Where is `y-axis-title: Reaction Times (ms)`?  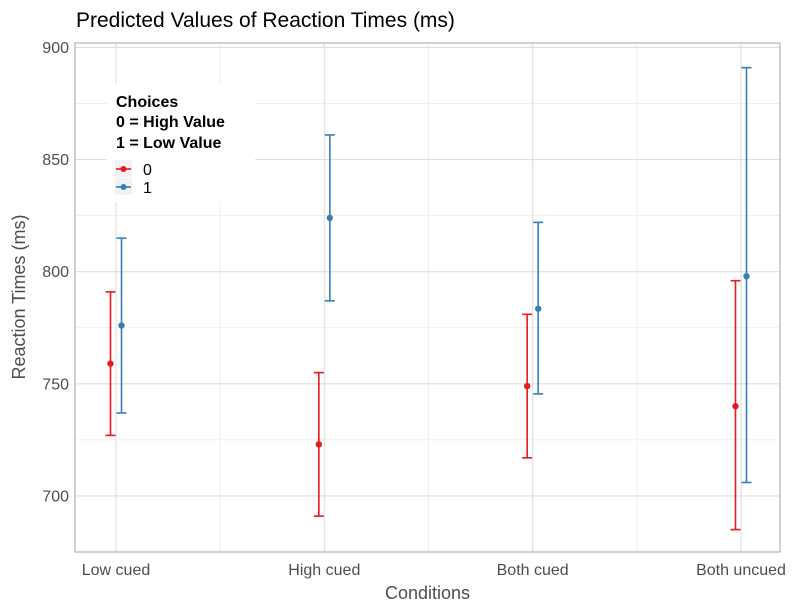 y-axis-title: Reaction Times (ms) is located at coordinates (19, 296).